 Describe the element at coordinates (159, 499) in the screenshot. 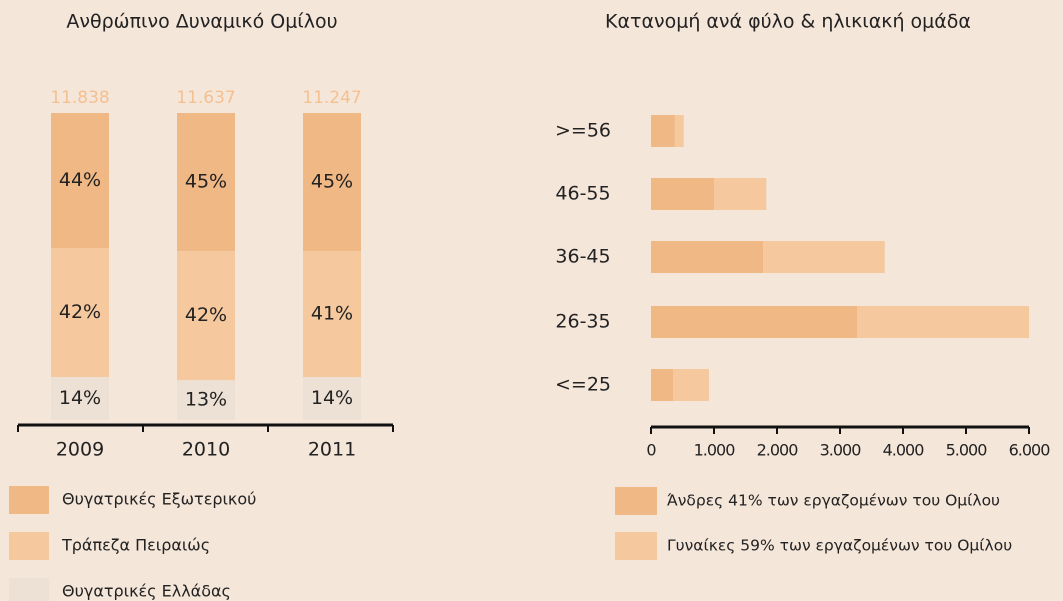

I see `legend-label: Θυγατρικές Εξωτερικού` at that location.